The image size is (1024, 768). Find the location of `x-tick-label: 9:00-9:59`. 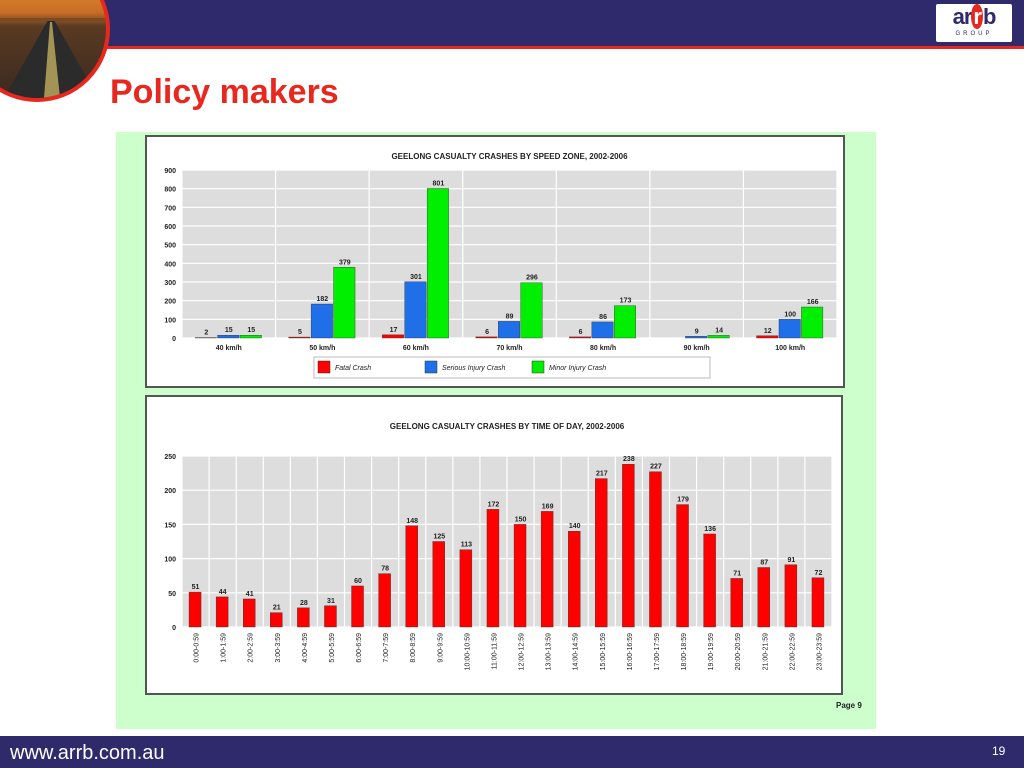

x-tick-label: 9:00-9:59 is located at coordinates (440, 648).